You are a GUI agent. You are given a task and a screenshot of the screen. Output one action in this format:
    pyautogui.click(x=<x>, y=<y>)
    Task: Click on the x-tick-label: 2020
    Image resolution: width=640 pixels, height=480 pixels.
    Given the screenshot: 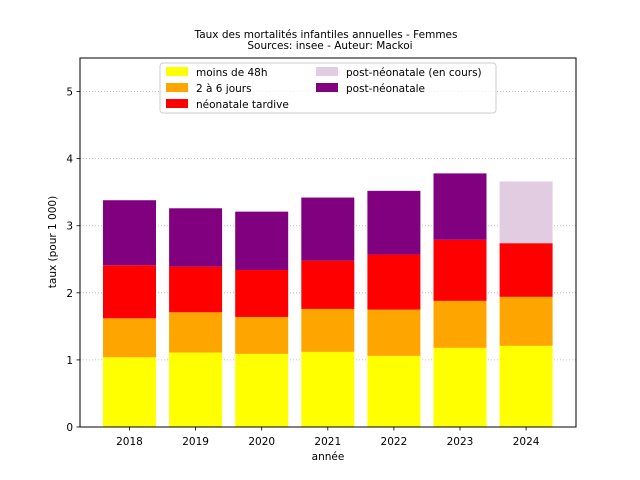 What is the action you would take?
    pyautogui.click(x=261, y=442)
    